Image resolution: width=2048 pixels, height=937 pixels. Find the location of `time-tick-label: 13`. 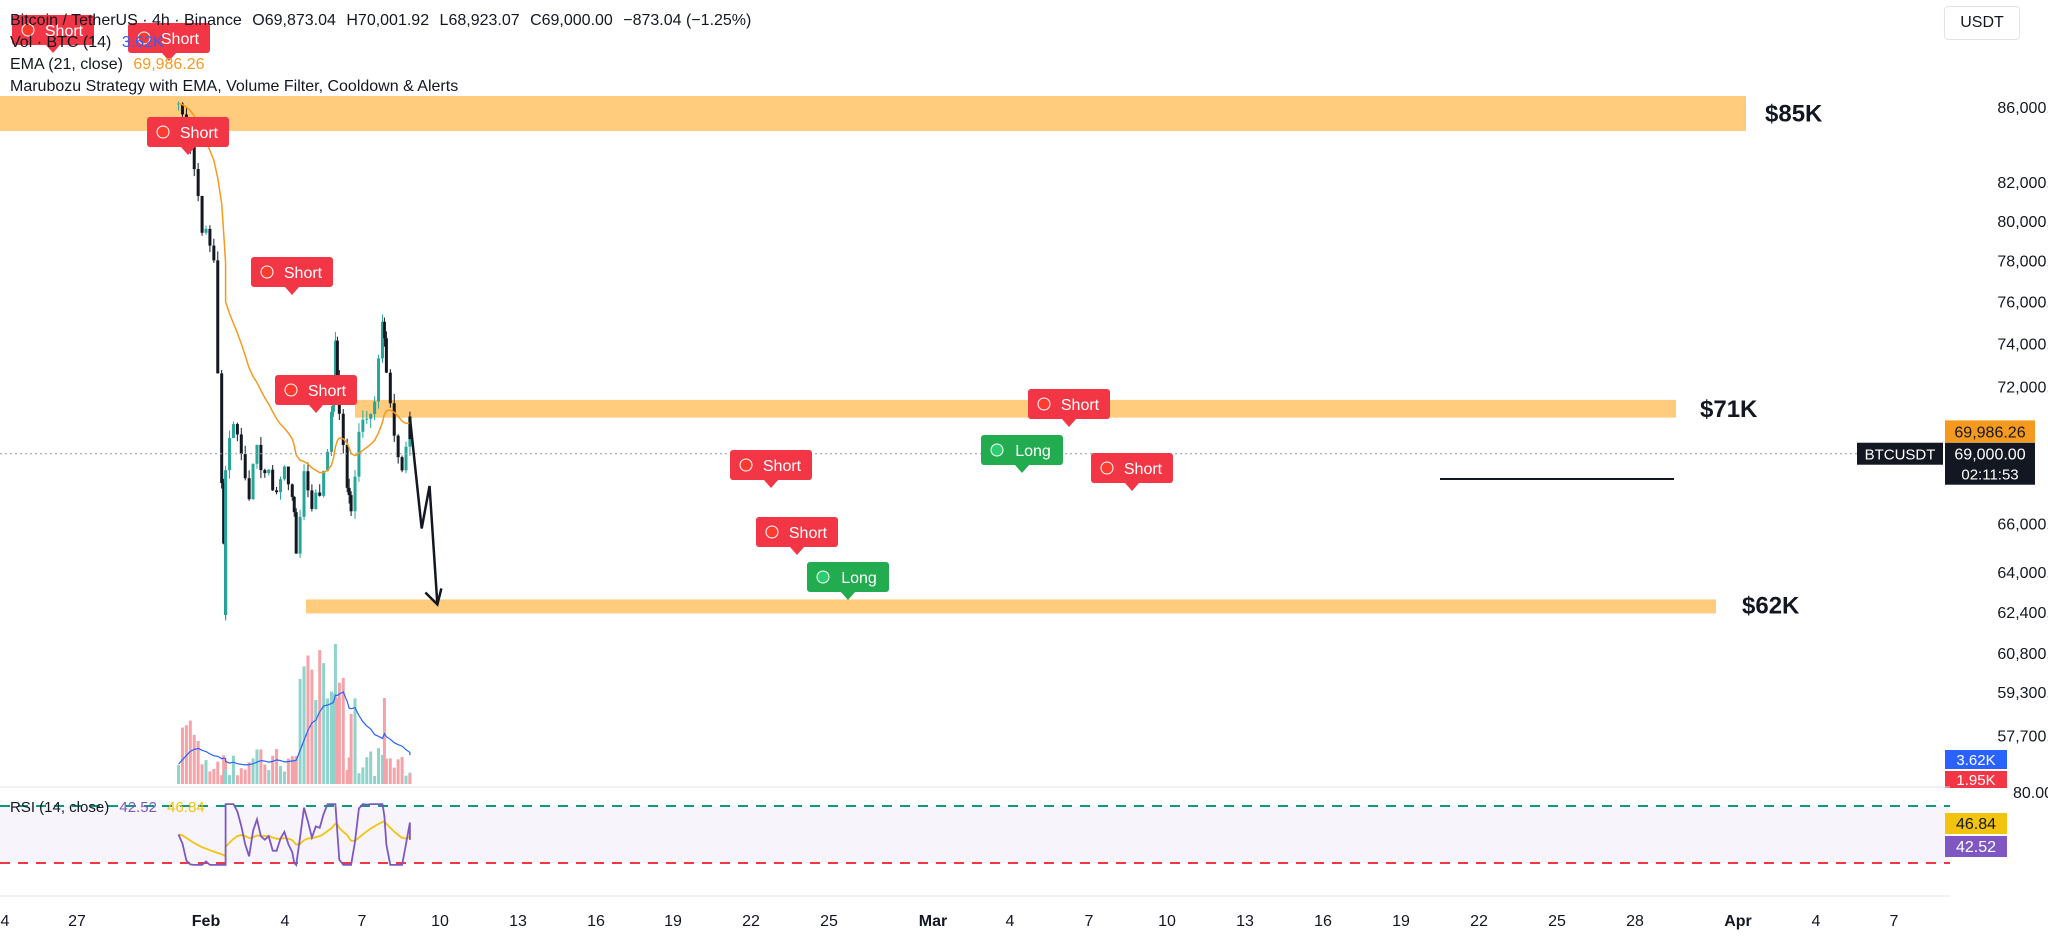

time-tick-label: 13 is located at coordinates (518, 921).